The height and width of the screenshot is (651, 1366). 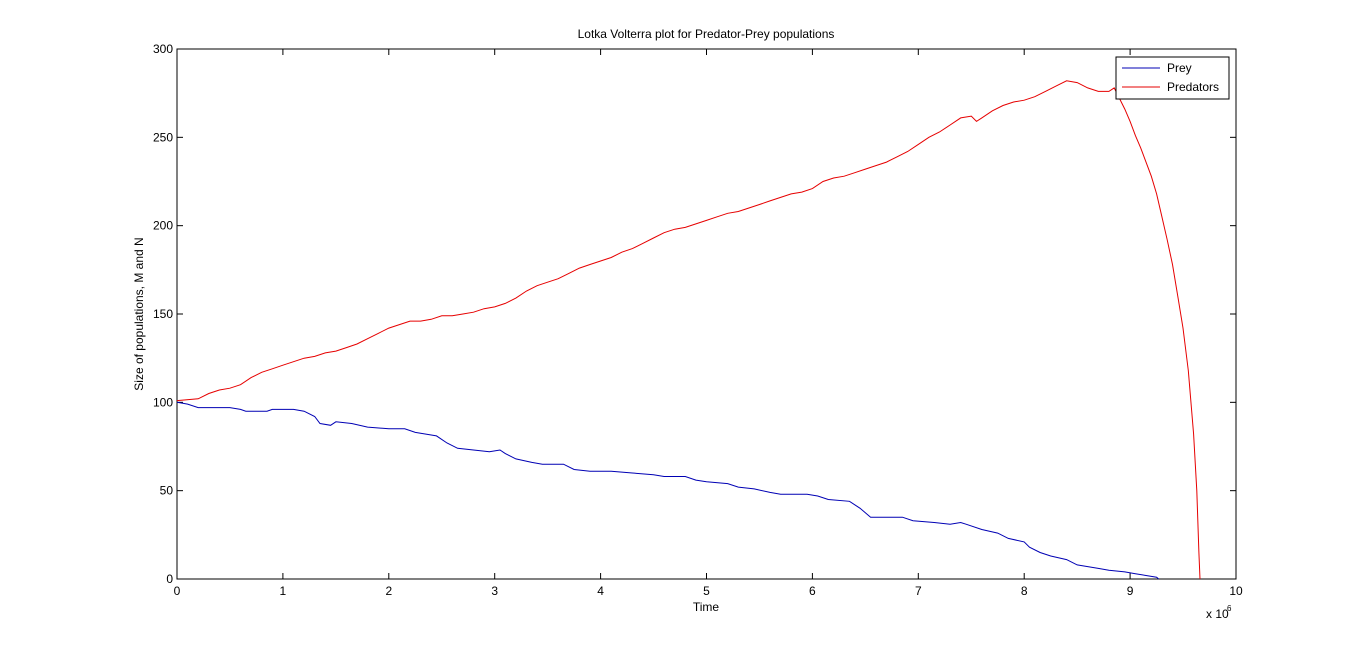 I want to click on y-tick-label: 150, so click(x=163, y=314).